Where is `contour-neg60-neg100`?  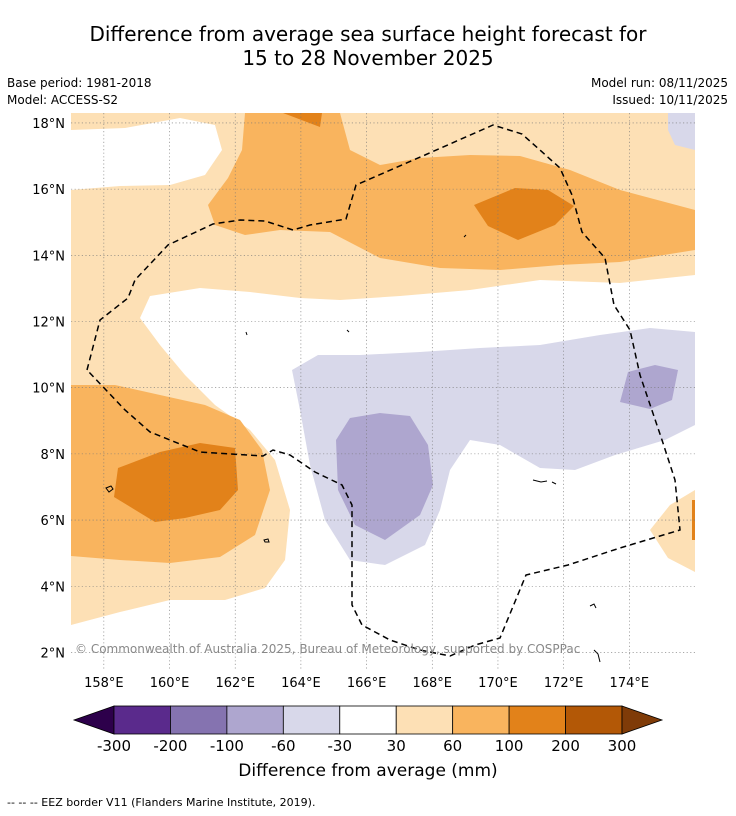 contour-neg60-neg100 is located at coordinates (384, 476).